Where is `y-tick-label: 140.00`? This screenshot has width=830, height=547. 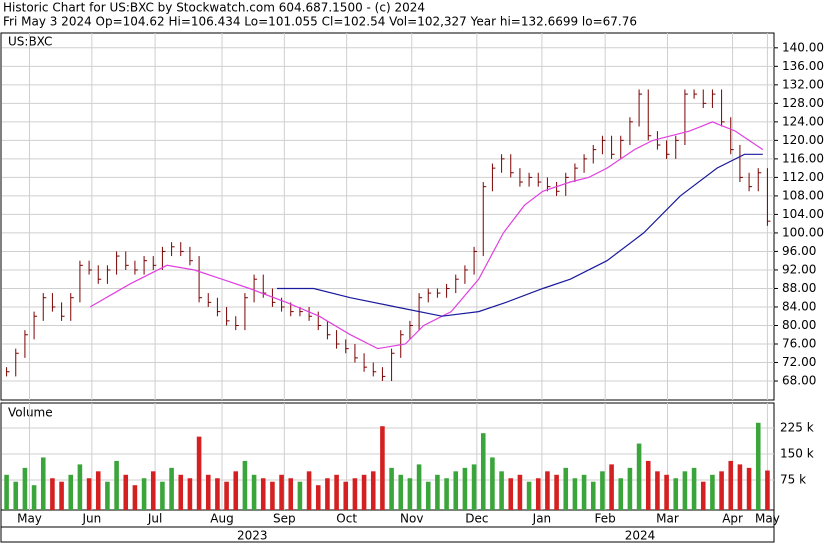 y-tick-label: 140.00 is located at coordinates (803, 47).